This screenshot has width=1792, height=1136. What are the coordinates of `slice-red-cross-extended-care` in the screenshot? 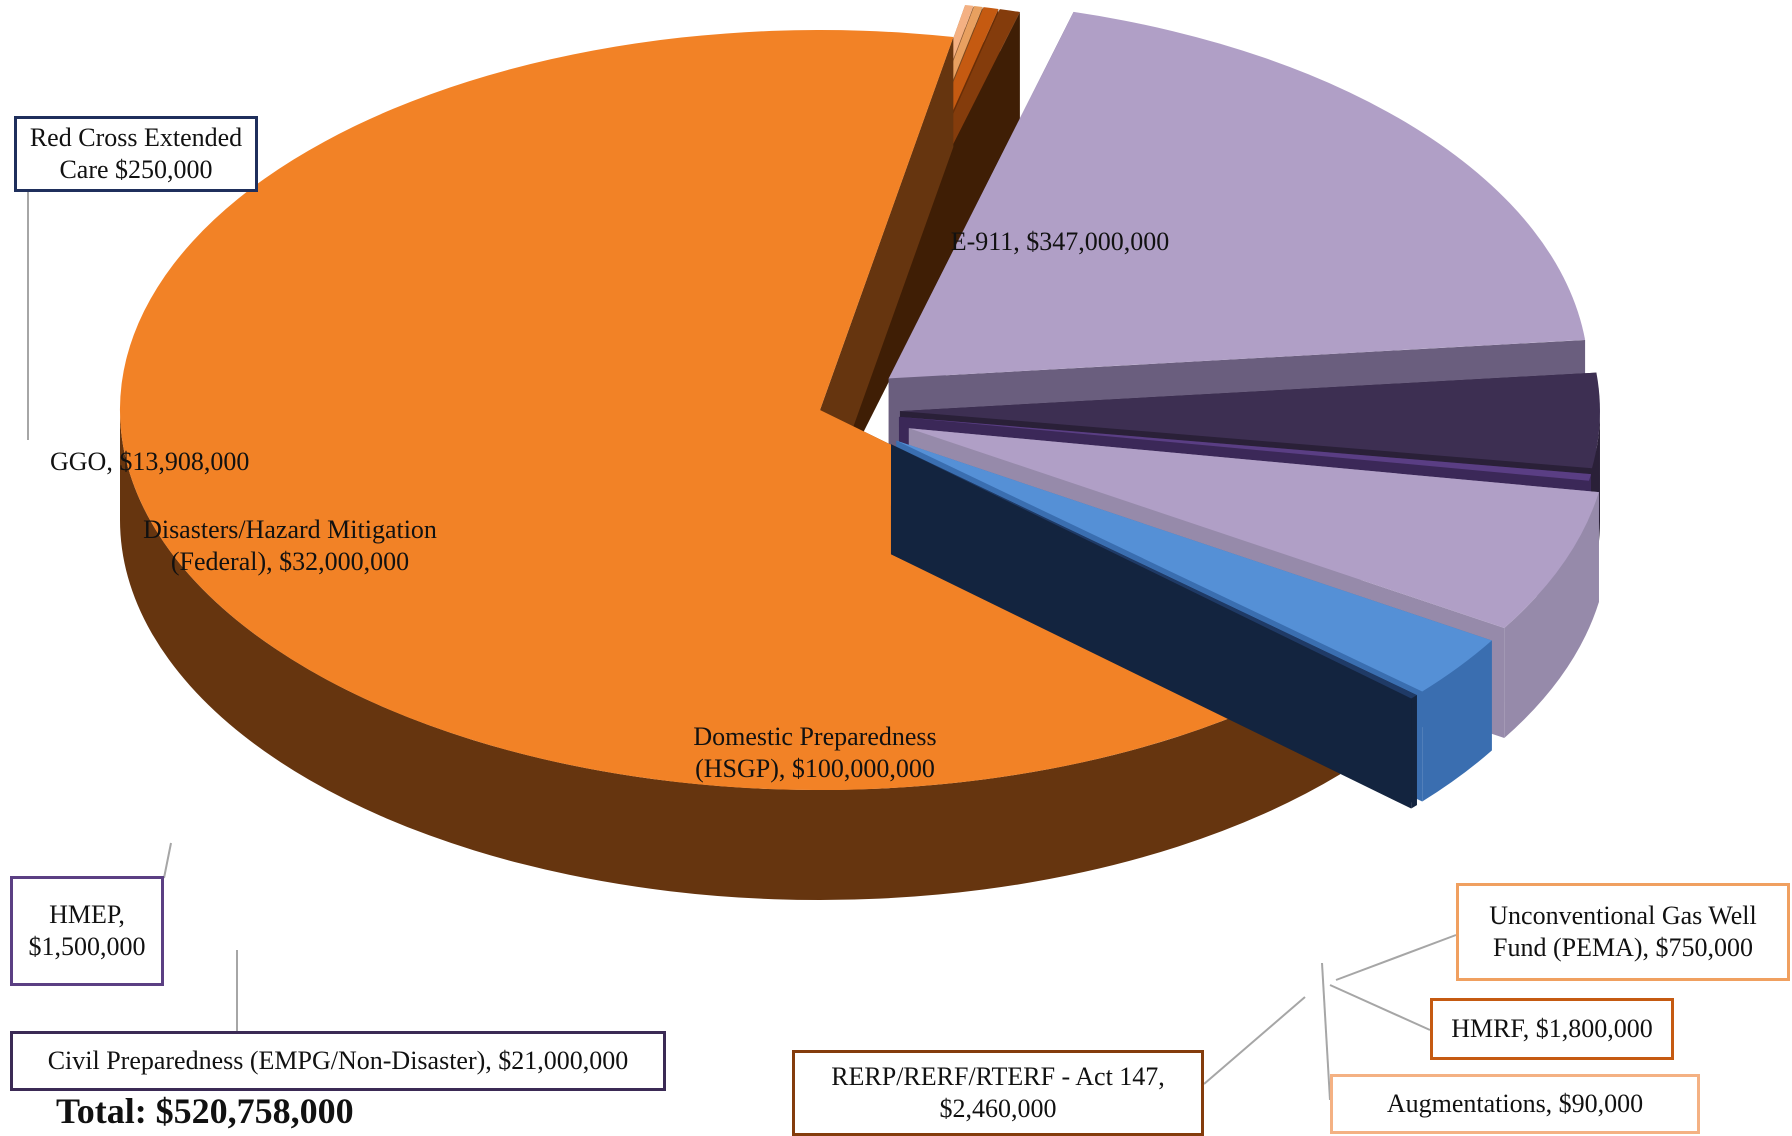 It's located at (1153, 626).